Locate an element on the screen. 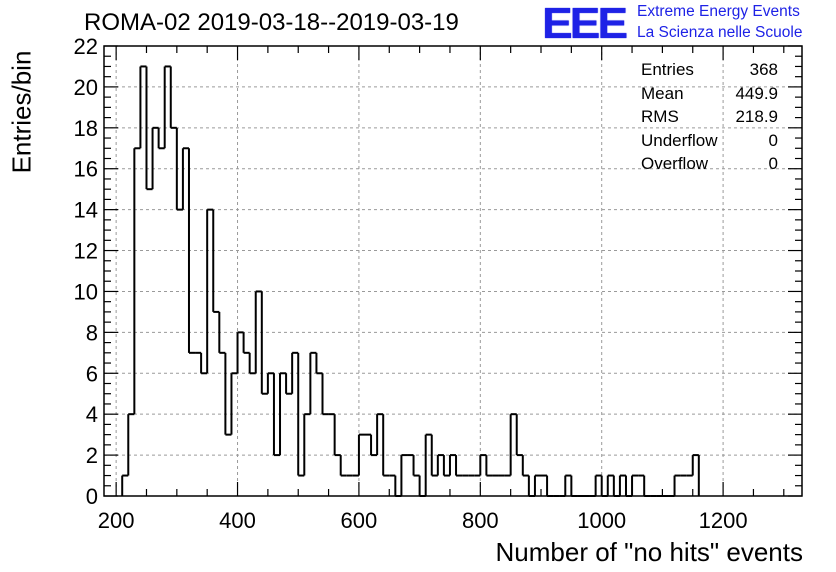 The image size is (836, 572). chart-title: ROMA-02 2019-03-18--2019-03-19 is located at coordinates (271, 22).